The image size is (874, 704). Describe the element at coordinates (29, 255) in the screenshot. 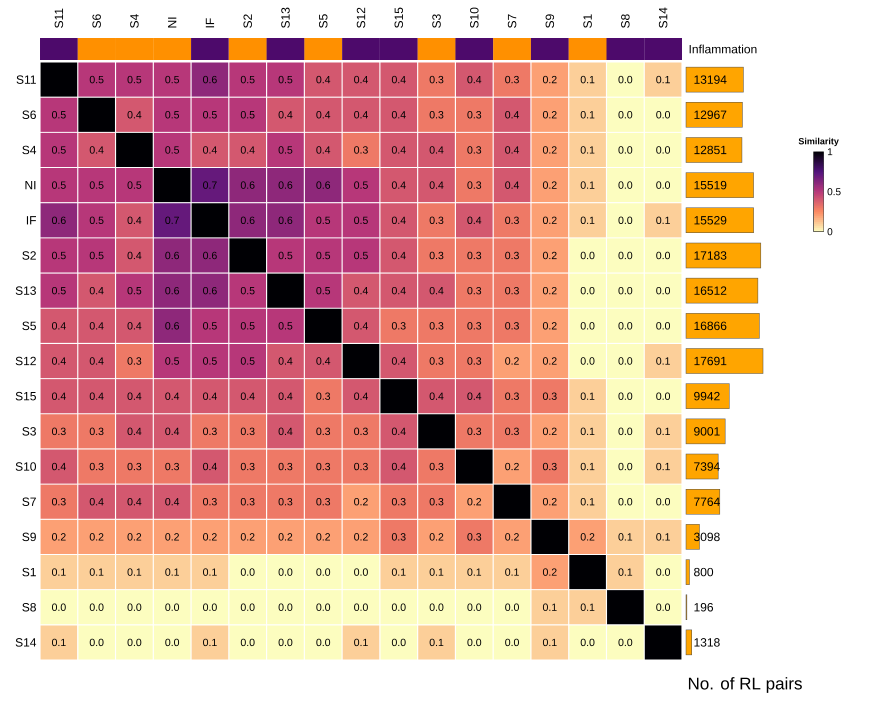

I see `y-tick-label: S2` at that location.